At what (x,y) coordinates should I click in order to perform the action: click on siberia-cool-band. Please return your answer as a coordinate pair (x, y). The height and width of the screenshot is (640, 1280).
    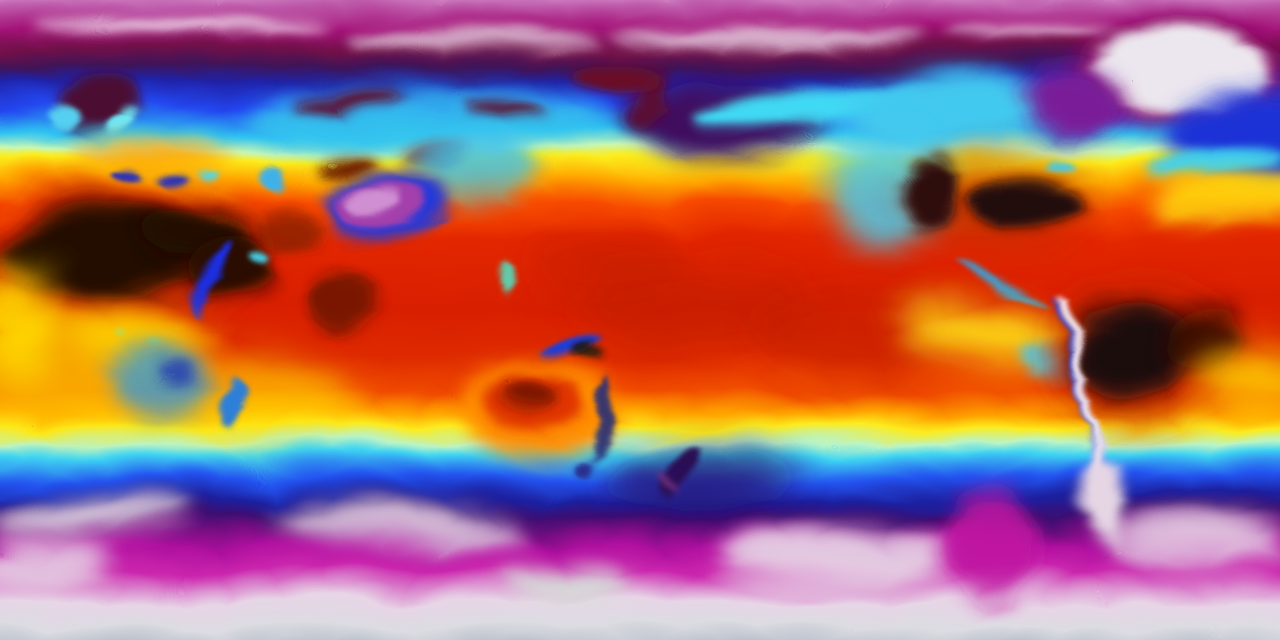
    Looking at the image, I should click on (420, 112).